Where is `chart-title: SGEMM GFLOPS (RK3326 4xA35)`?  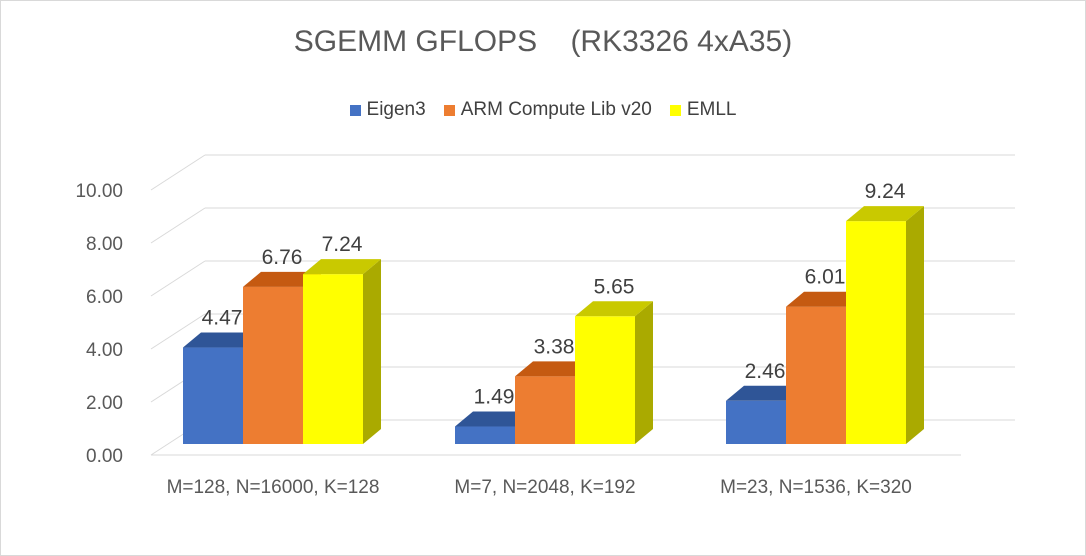 chart-title: SGEMM GFLOPS (RK3326 4xA35) is located at coordinates (543, 41).